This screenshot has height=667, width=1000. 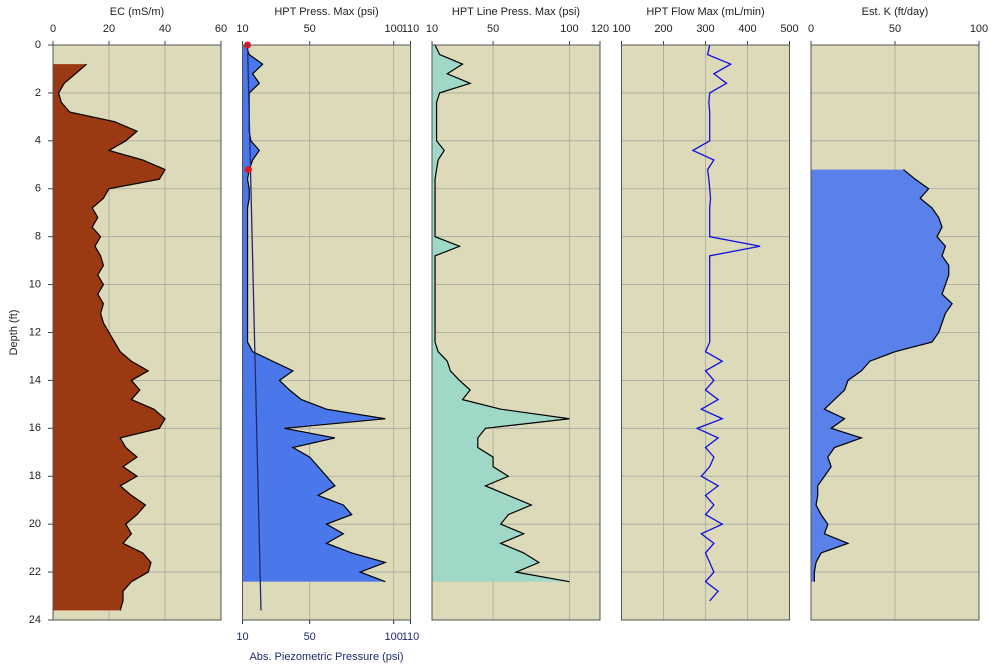 I want to click on x-tick-label: 20, so click(x=109, y=29).